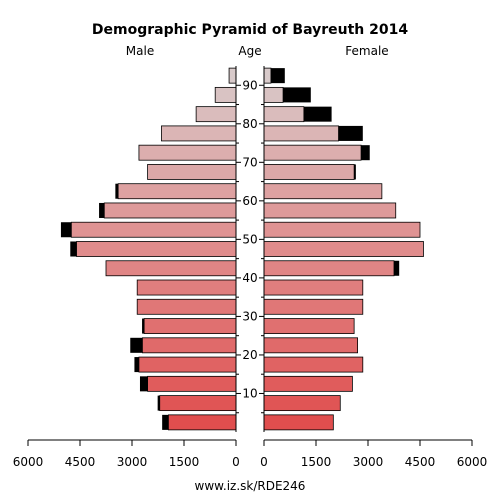 This screenshot has height=500, width=500. I want to click on male-x-tick-label: 3000, so click(132, 462).